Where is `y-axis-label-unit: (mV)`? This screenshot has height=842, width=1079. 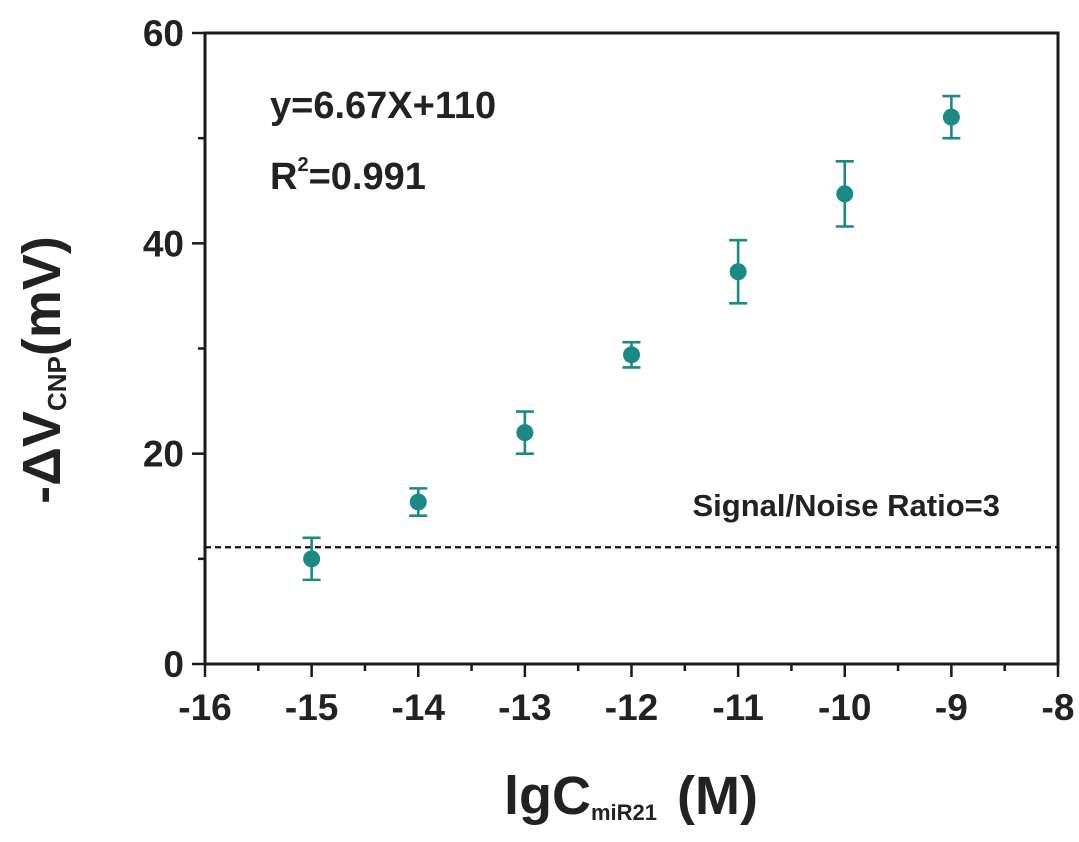 y-axis-label-unit: (mV) is located at coordinates (42, 296).